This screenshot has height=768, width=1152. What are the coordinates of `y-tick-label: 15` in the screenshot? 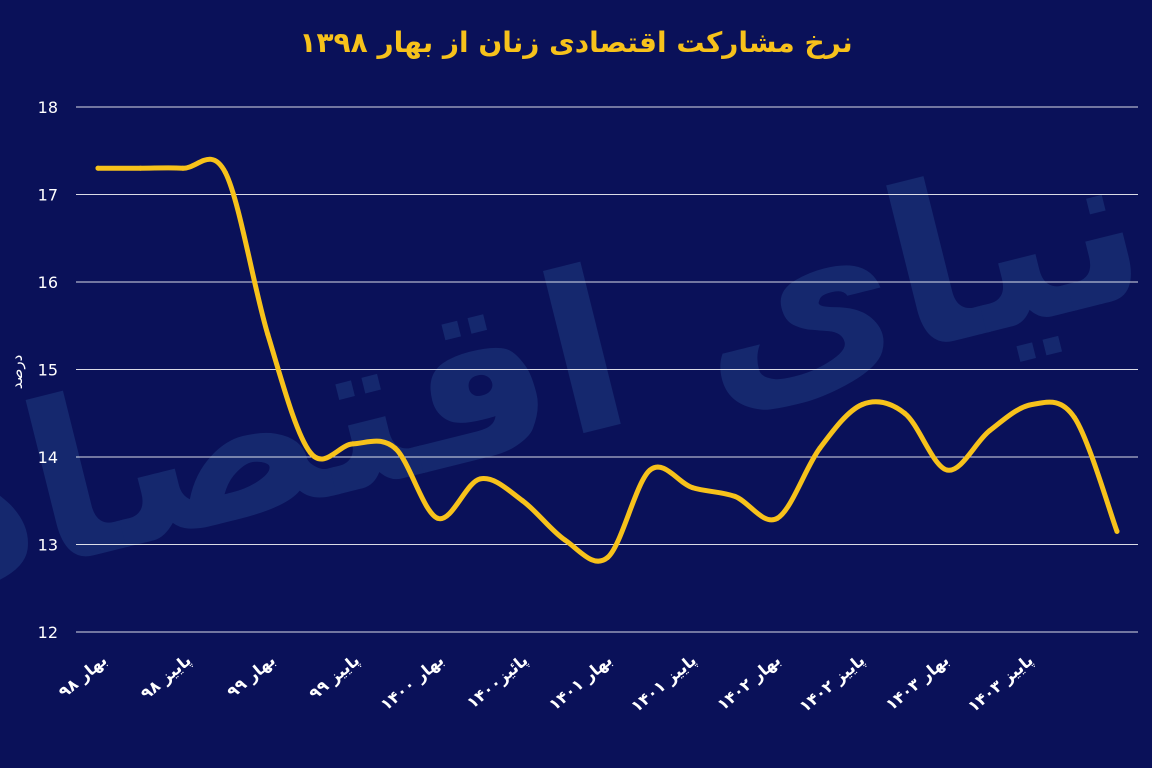 It's located at (48, 370).